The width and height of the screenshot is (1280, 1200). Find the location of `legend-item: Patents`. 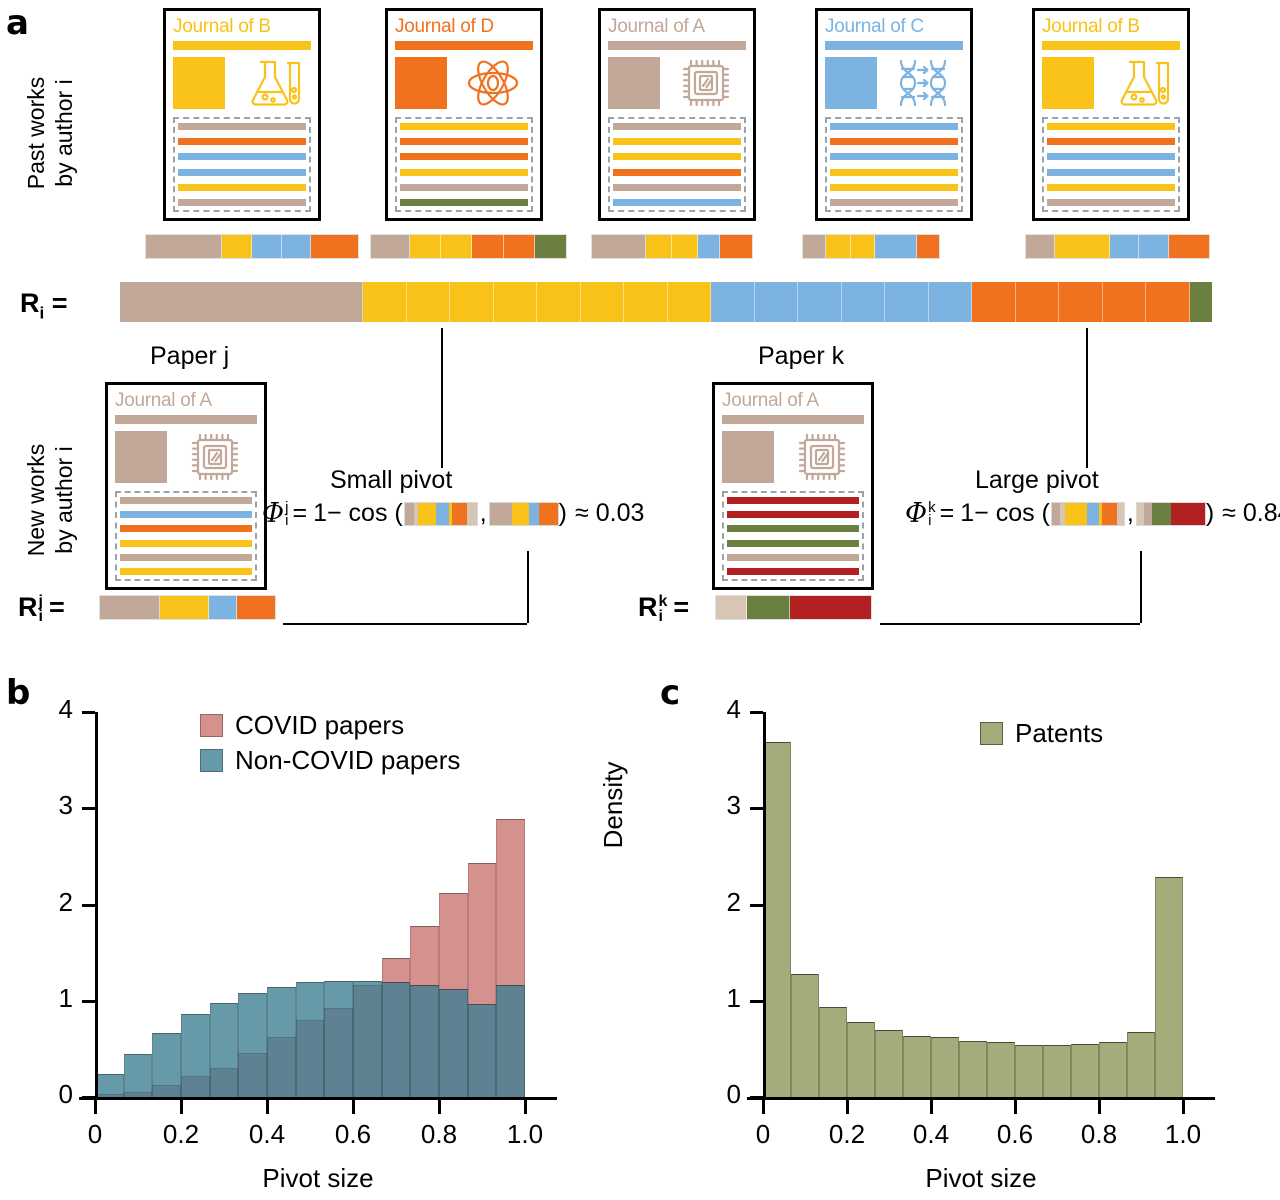

legend-item: Patents is located at coordinates (1041, 733).